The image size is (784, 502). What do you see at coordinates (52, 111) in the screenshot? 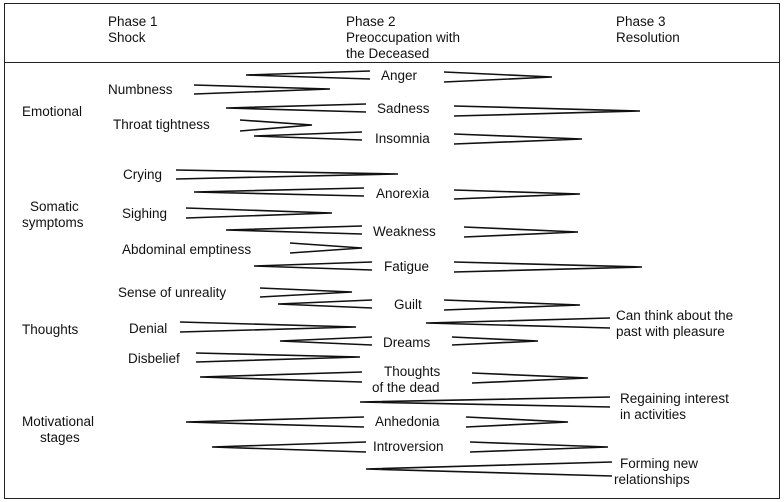
I see `category-emotional: Emotional` at bounding box center [52, 111].